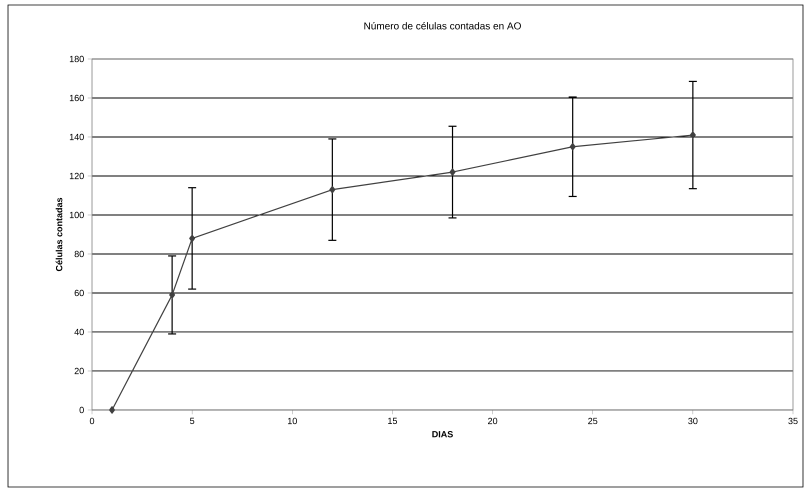 Image resolution: width=806 pixels, height=490 pixels. What do you see at coordinates (77, 215) in the screenshot?
I see `y-tick-label: 100` at bounding box center [77, 215].